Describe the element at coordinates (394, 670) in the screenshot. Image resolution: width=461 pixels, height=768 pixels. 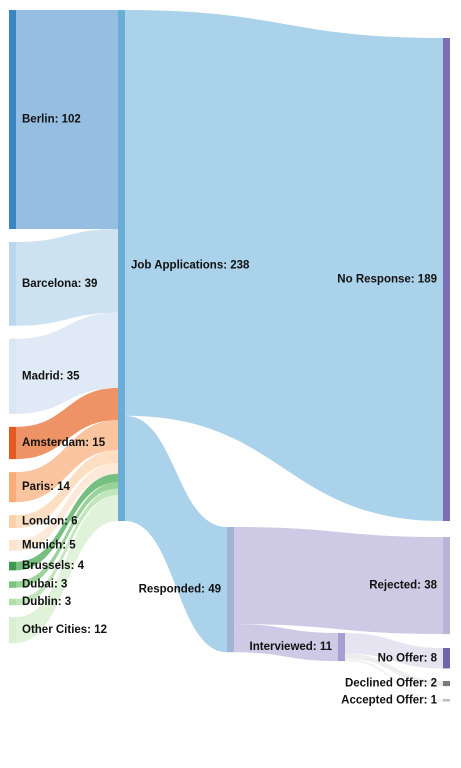
I see `declined-offer-link` at that location.